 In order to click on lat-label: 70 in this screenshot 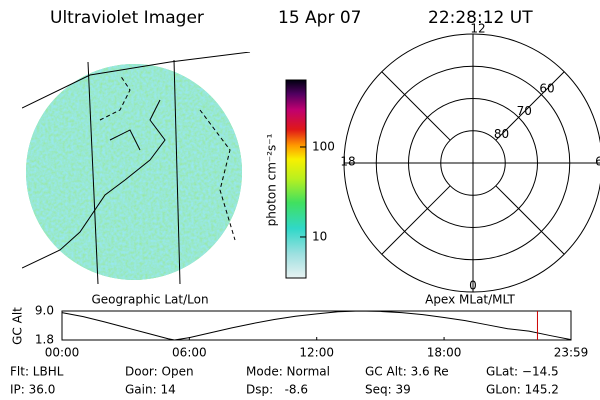, I will do `click(524, 111)`.